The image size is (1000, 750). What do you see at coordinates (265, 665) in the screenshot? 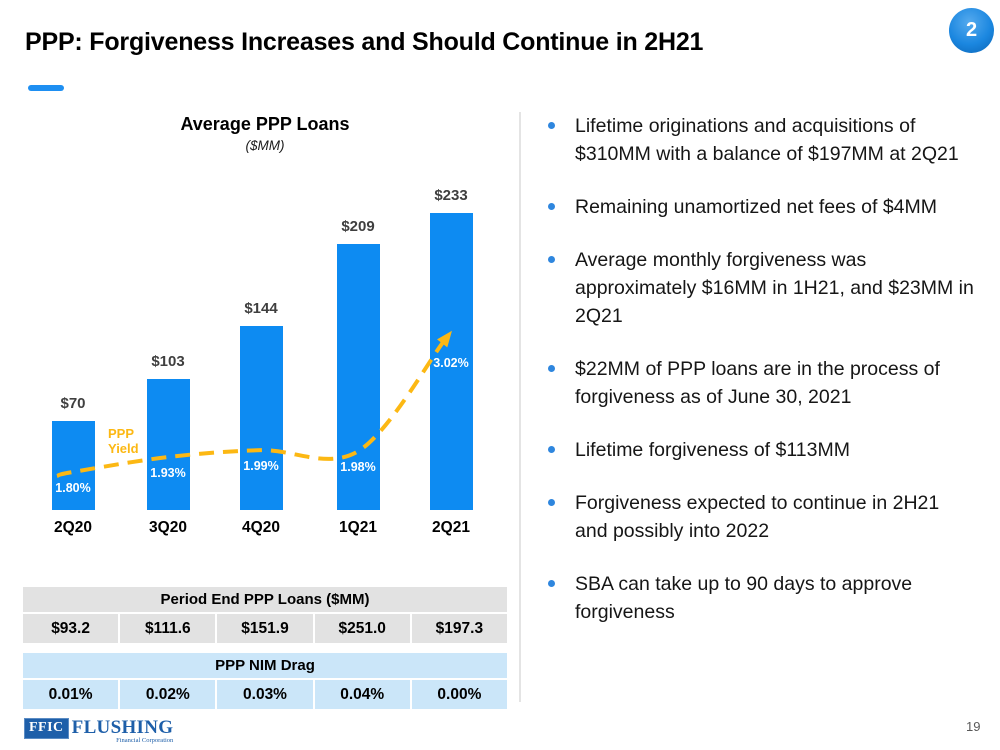
I see `table-header: PPP NIM Drag` at bounding box center [265, 665].